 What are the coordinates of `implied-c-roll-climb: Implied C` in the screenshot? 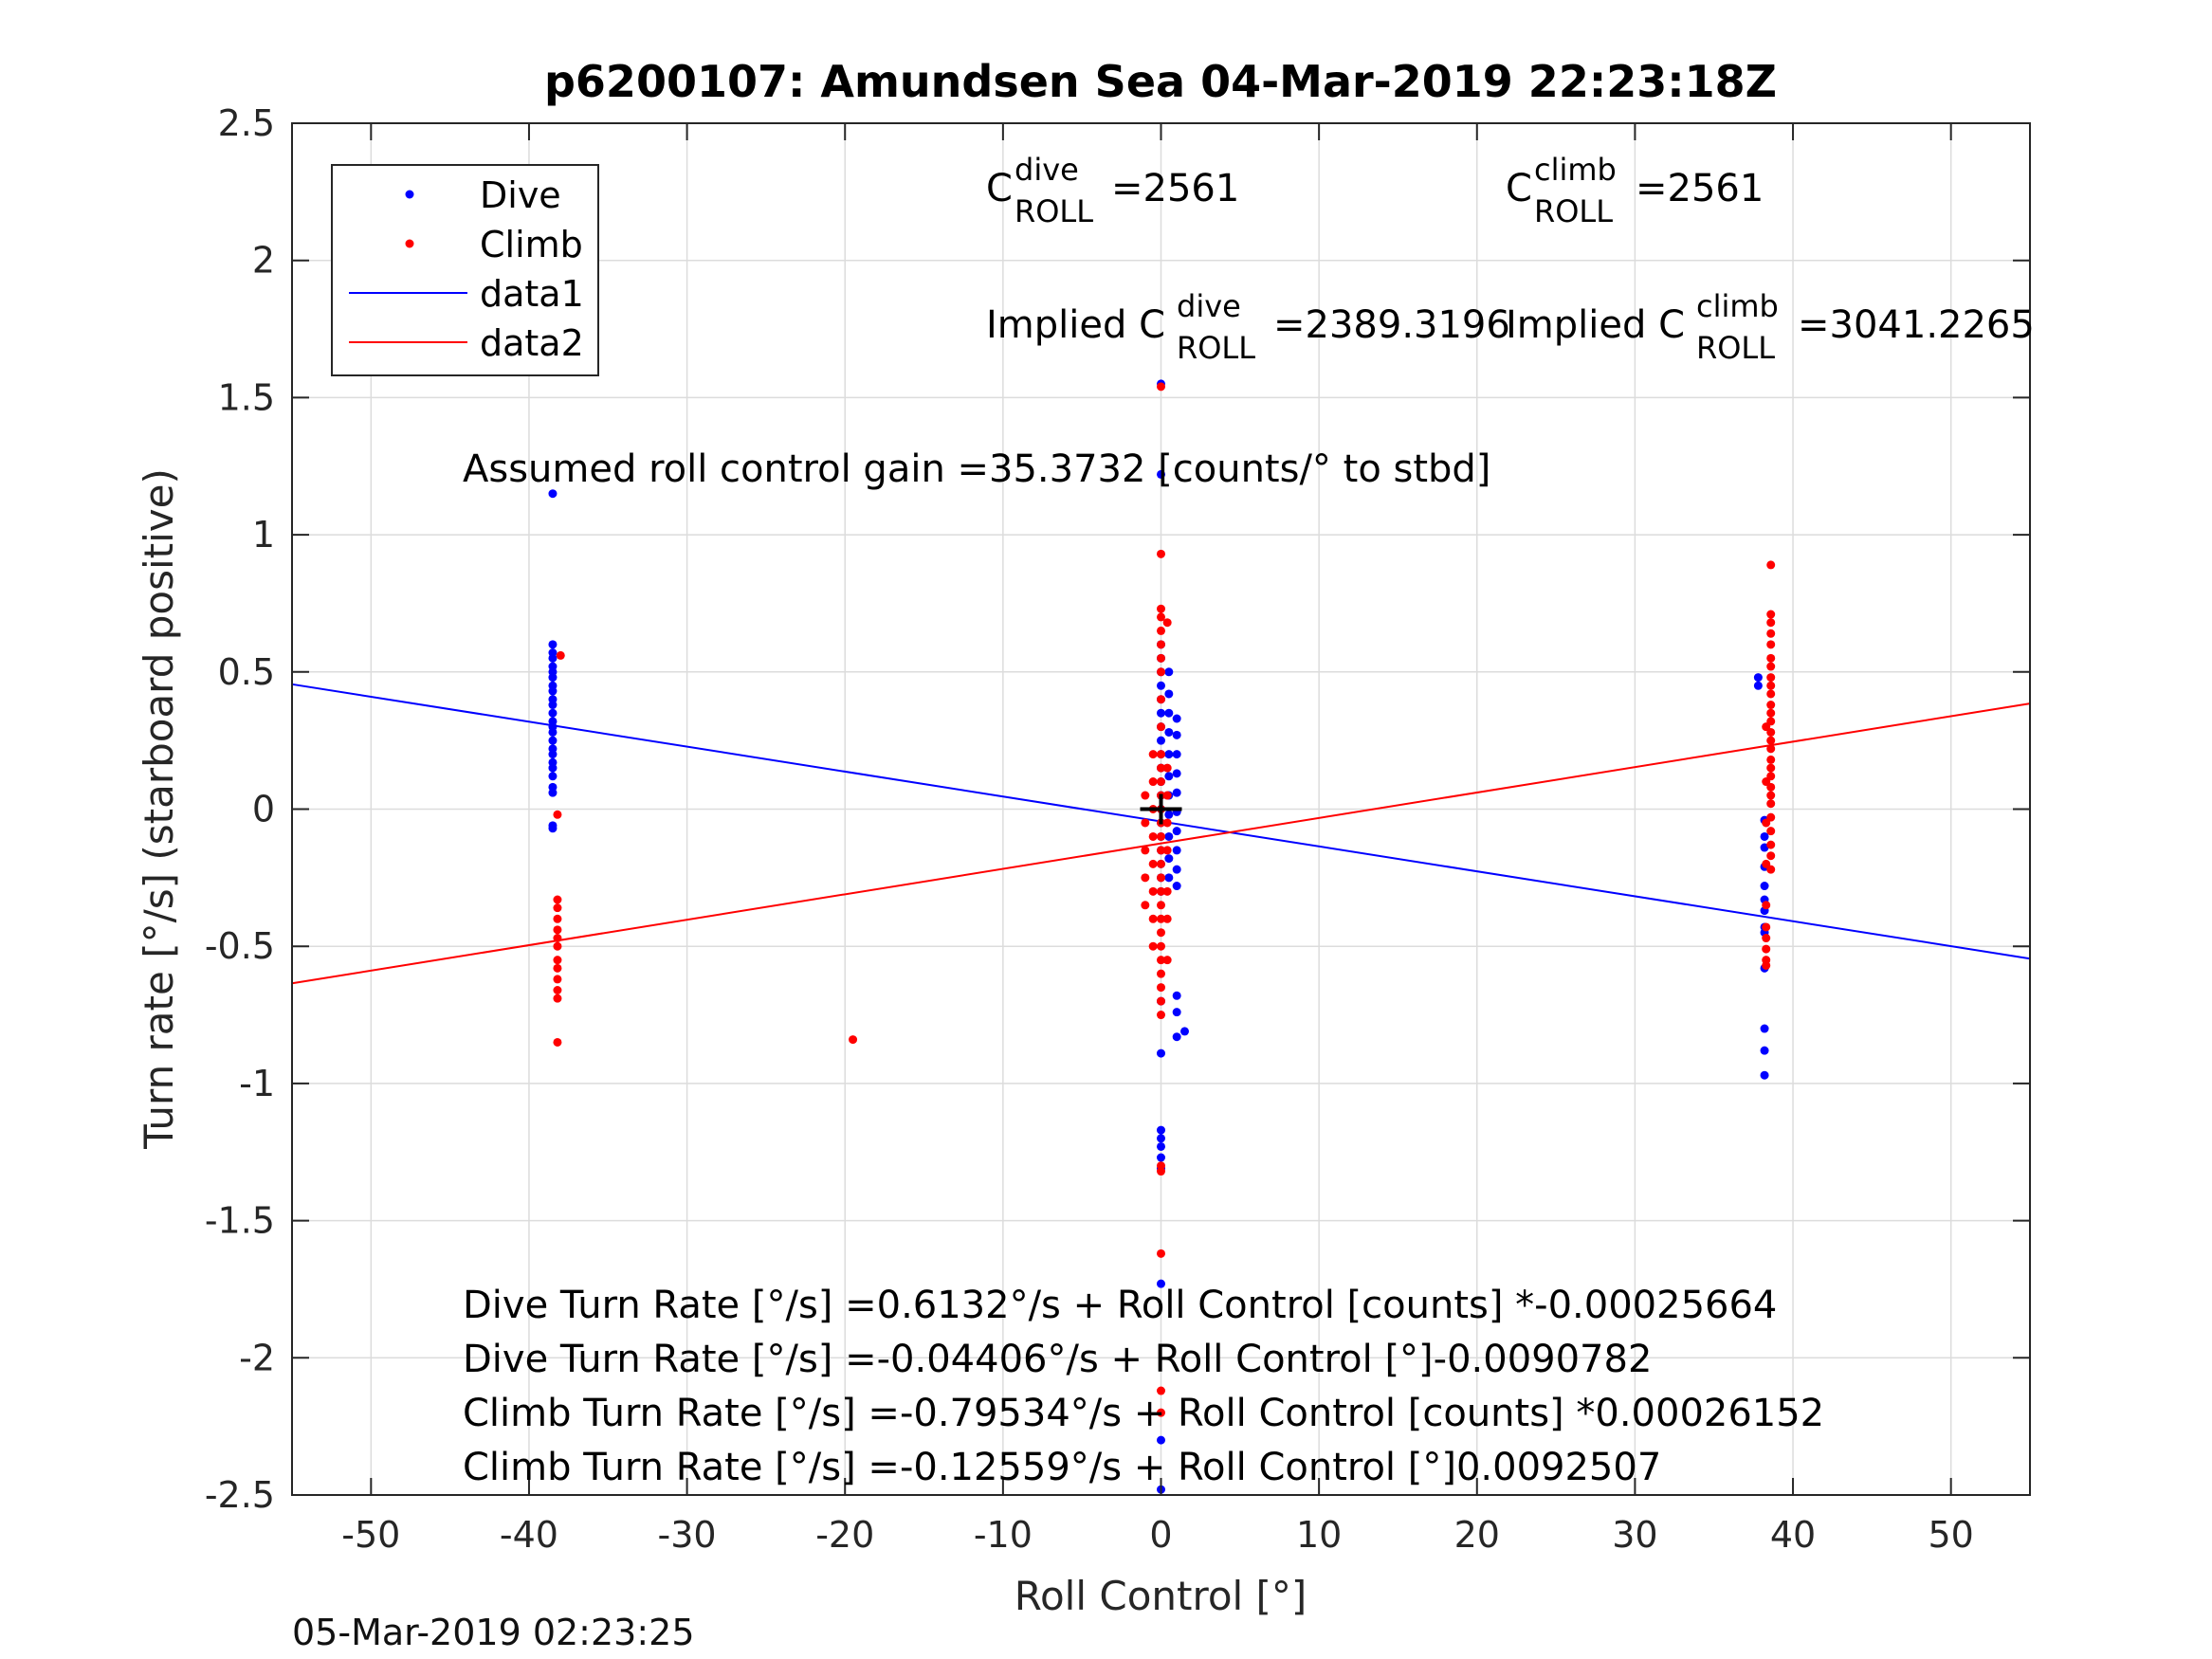 It's located at (1595, 325).